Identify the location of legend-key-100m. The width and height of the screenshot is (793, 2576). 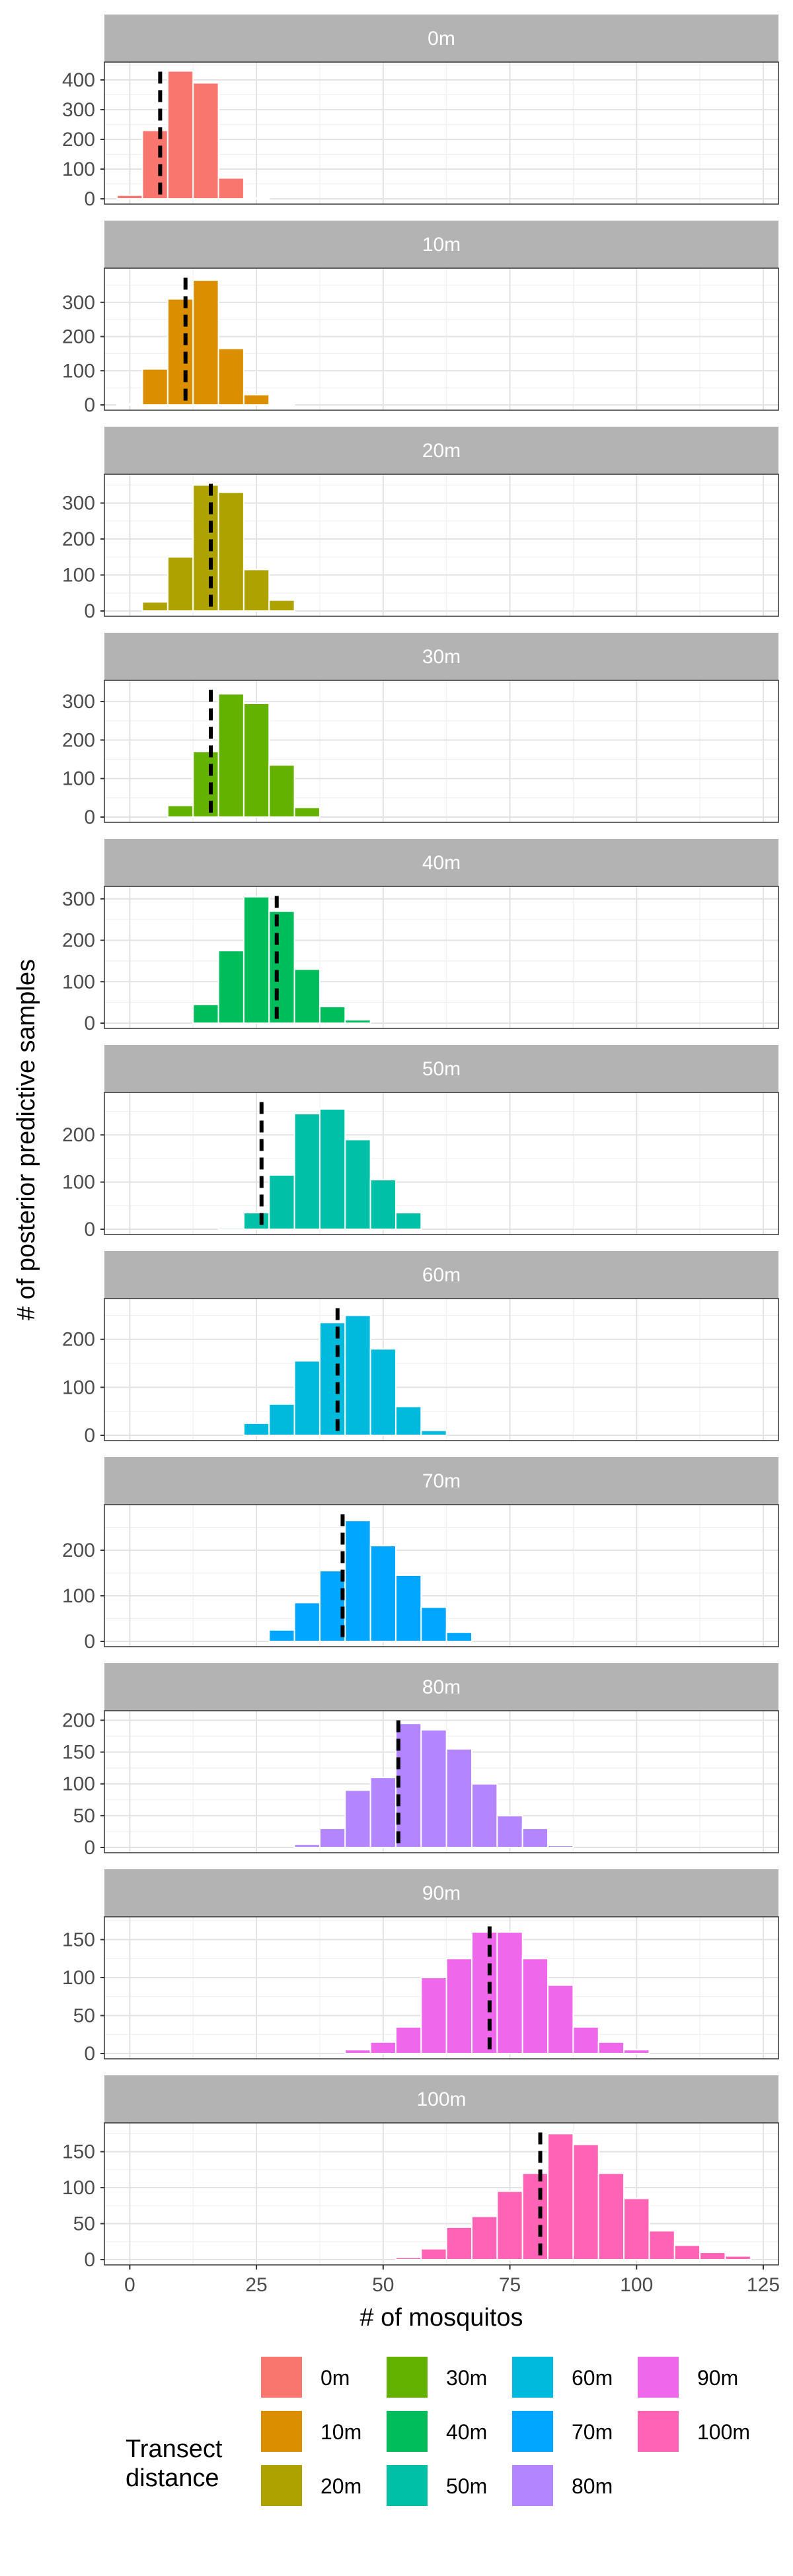
(658, 2431).